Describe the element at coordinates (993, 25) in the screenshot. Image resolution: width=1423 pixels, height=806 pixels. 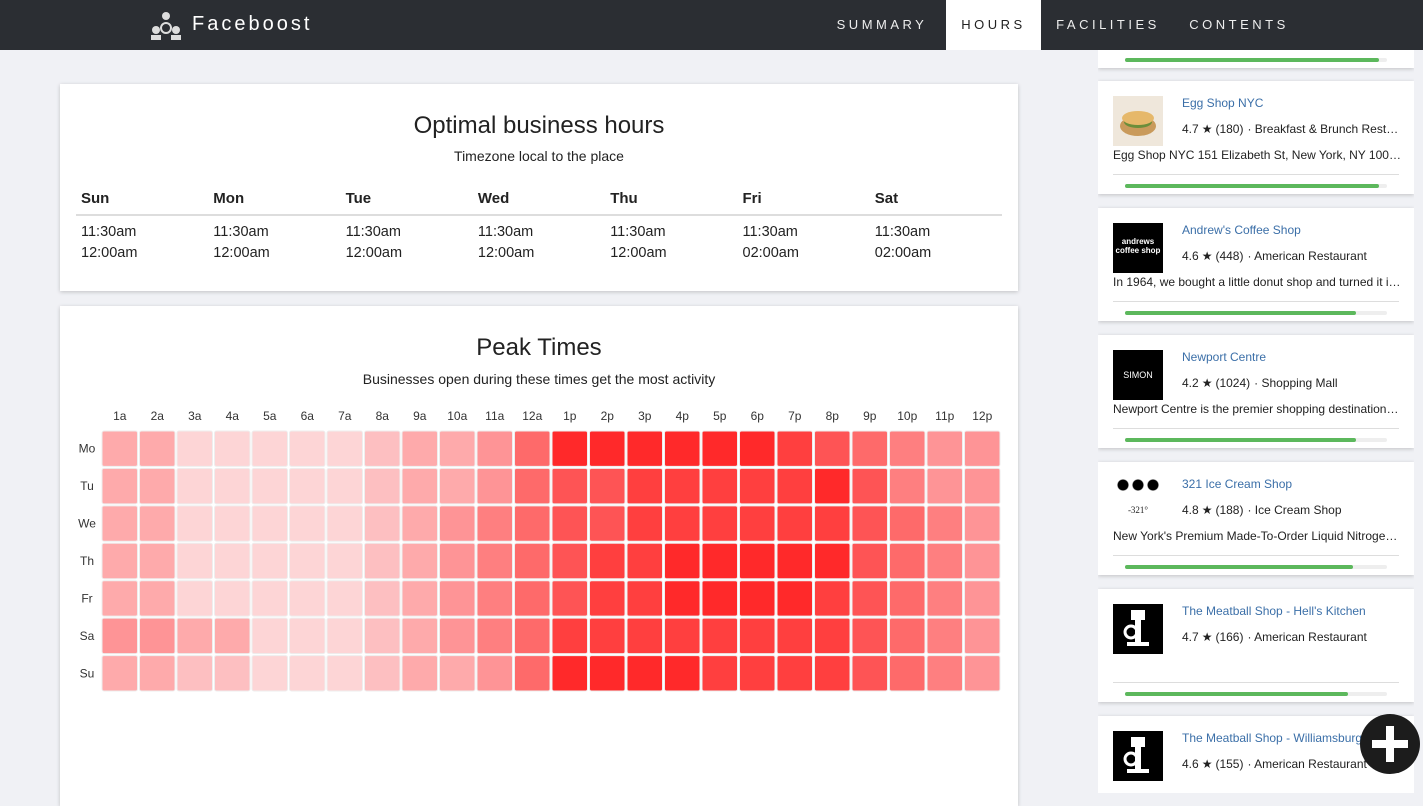
I see `nav-tab: HOURS` at that location.